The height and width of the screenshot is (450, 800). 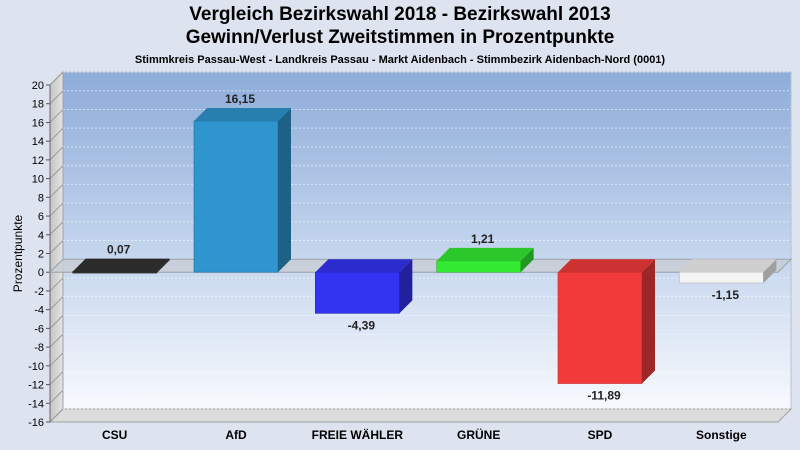 What do you see at coordinates (726, 295) in the screenshot?
I see `data-label-5: -1,15` at bounding box center [726, 295].